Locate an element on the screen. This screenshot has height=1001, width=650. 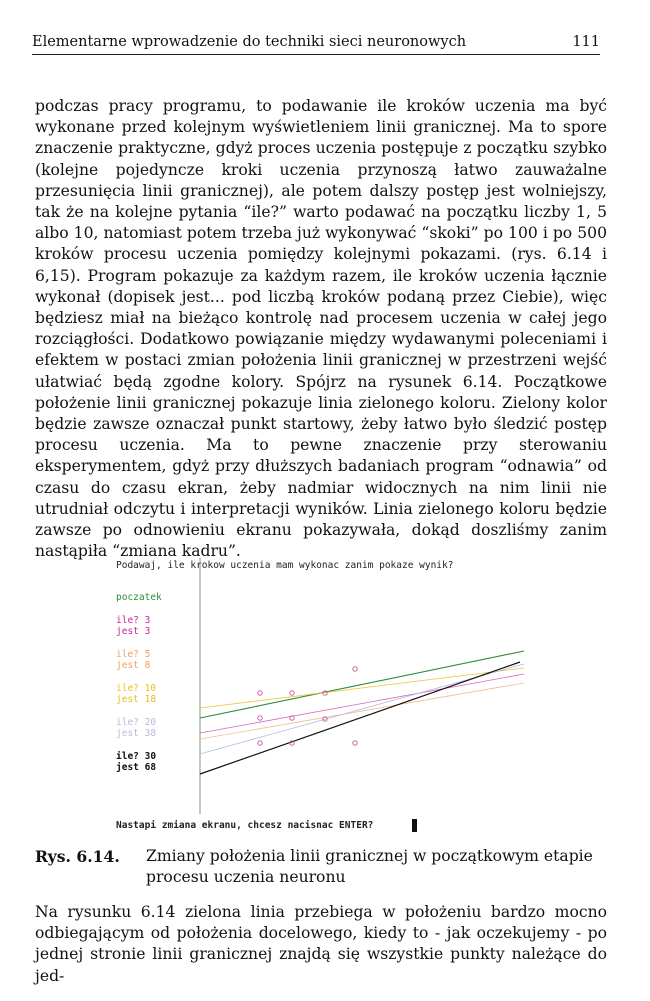
start-label: poczatek is located at coordinates (139, 597).